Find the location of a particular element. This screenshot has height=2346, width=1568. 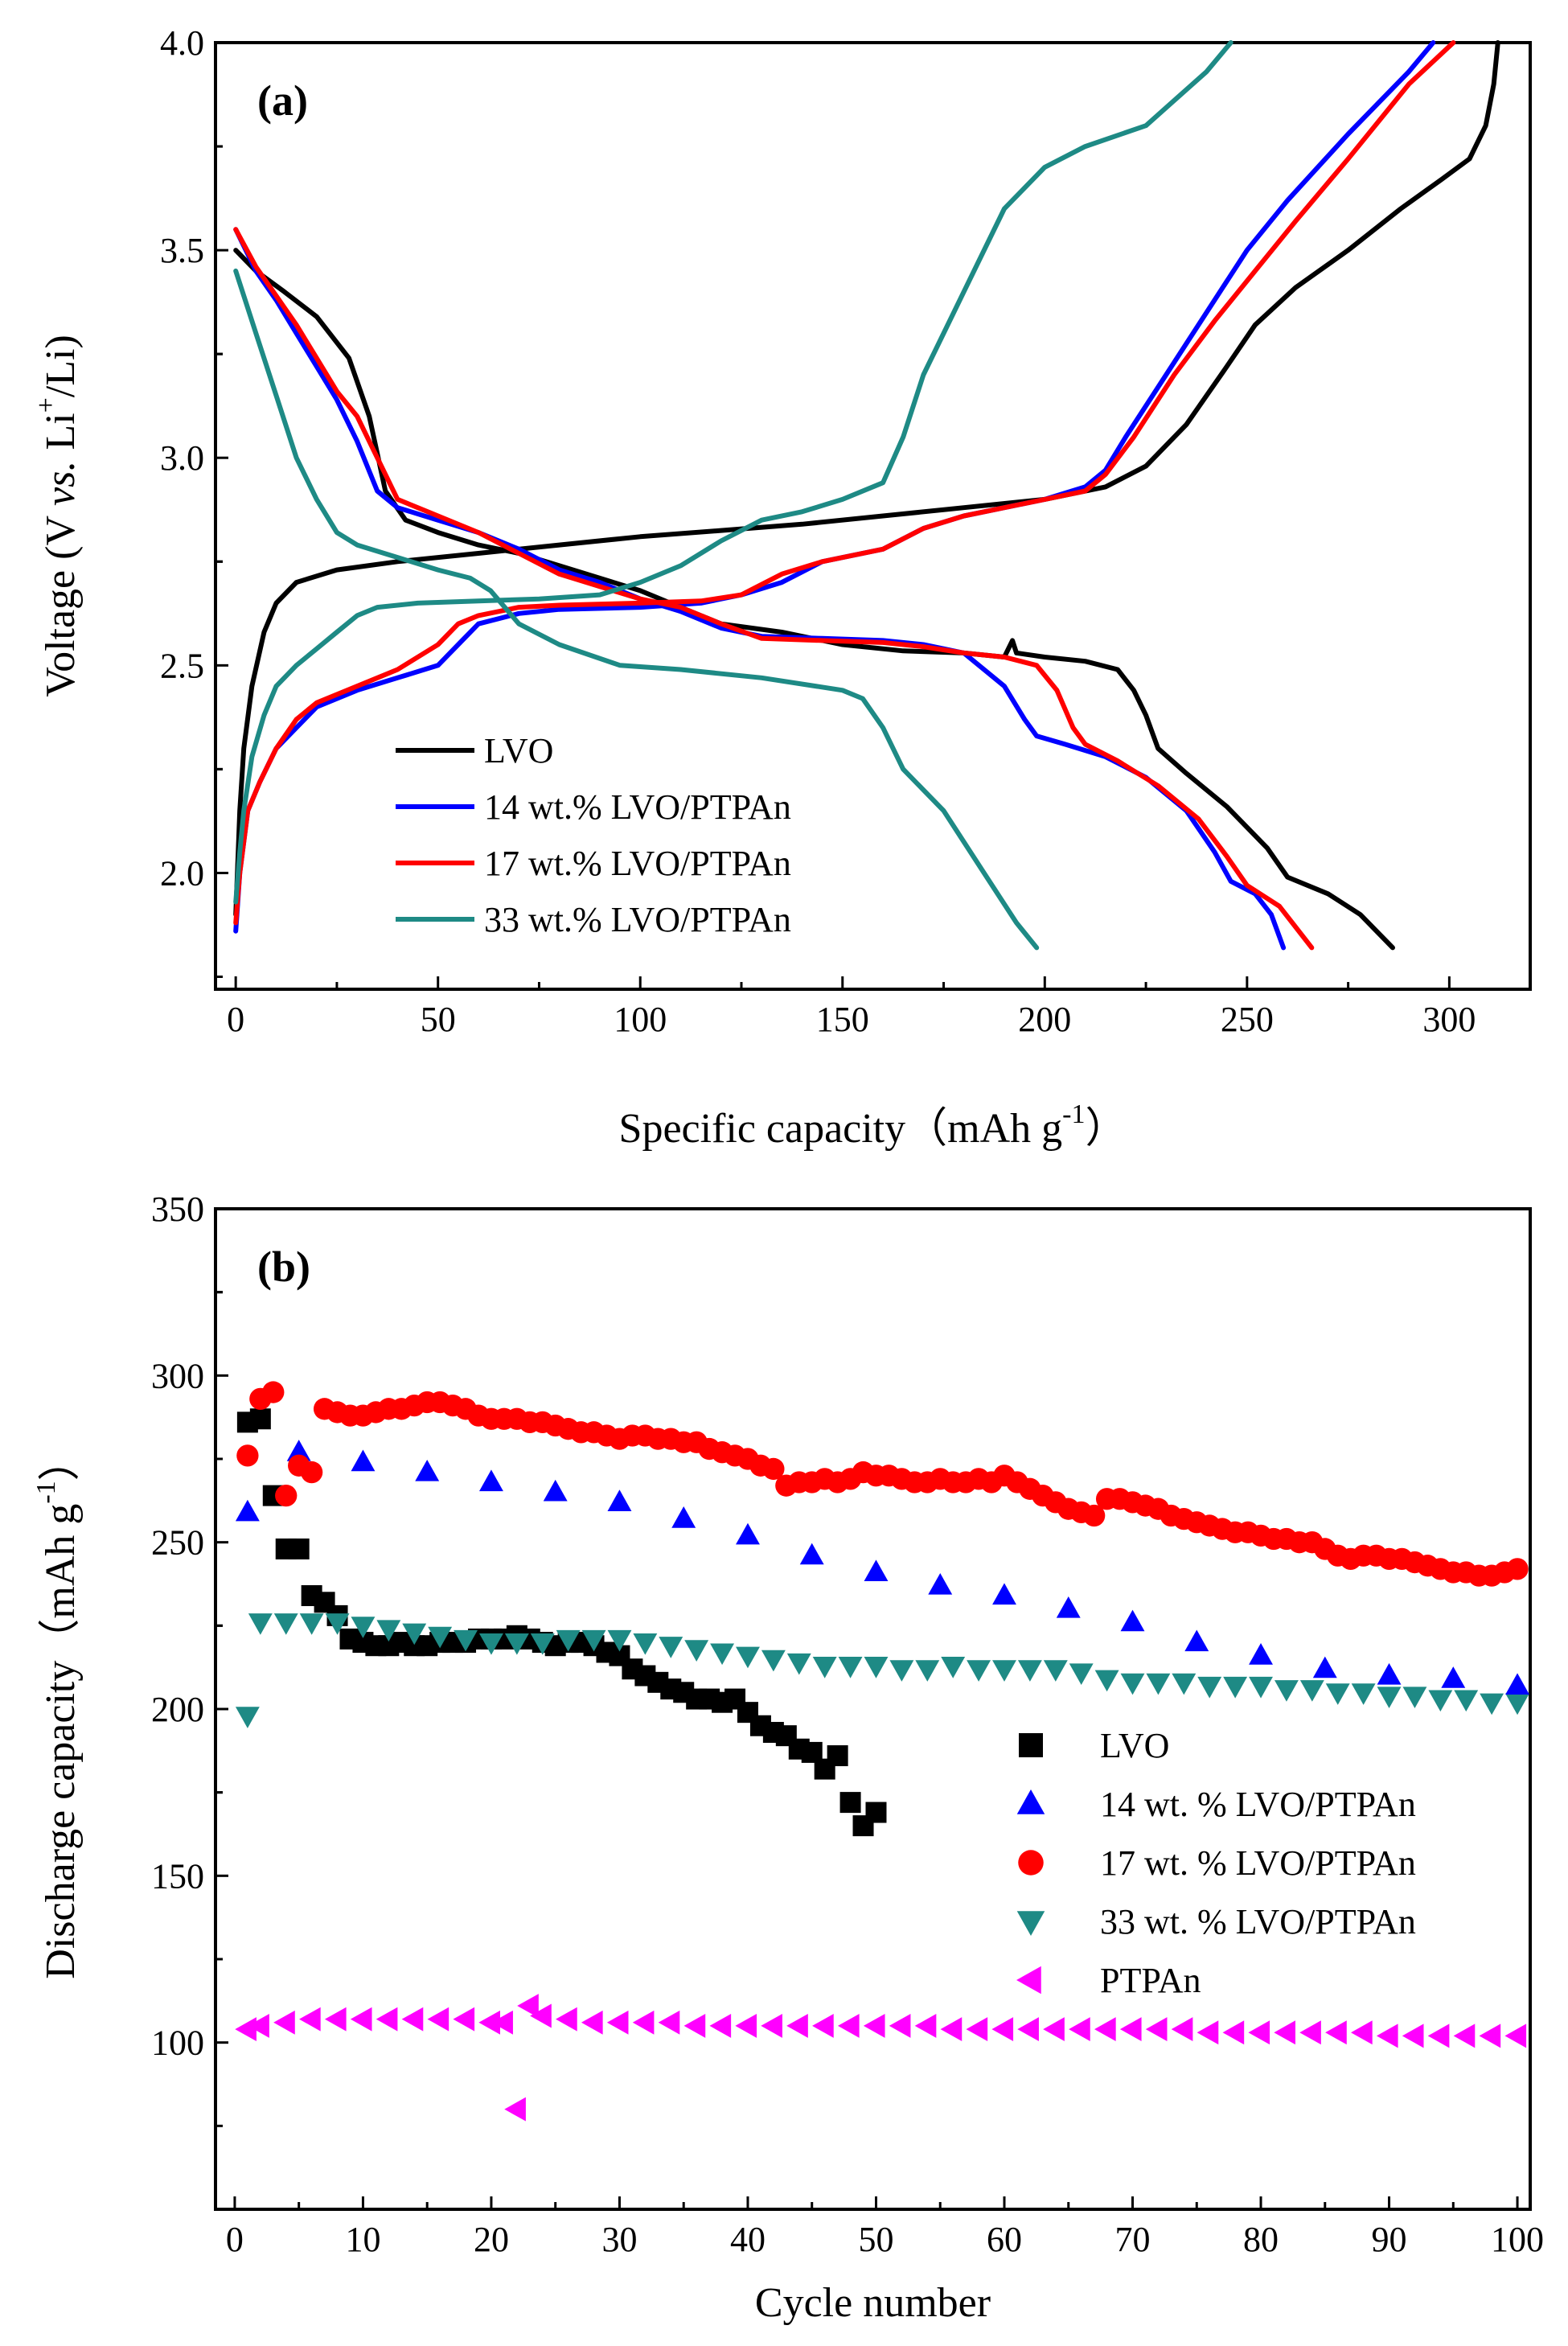

panel-a-y-axis-title-superscript: + is located at coordinates (46, 405).